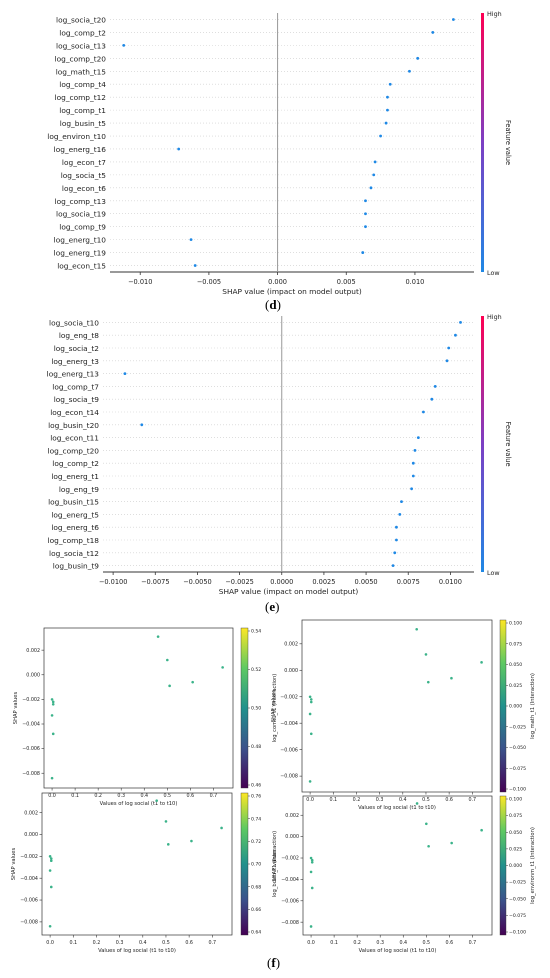 This screenshot has height=978, width=550. Describe the element at coordinates (79, 335) in the screenshot. I see `feature-label: log_eng_t8` at that location.